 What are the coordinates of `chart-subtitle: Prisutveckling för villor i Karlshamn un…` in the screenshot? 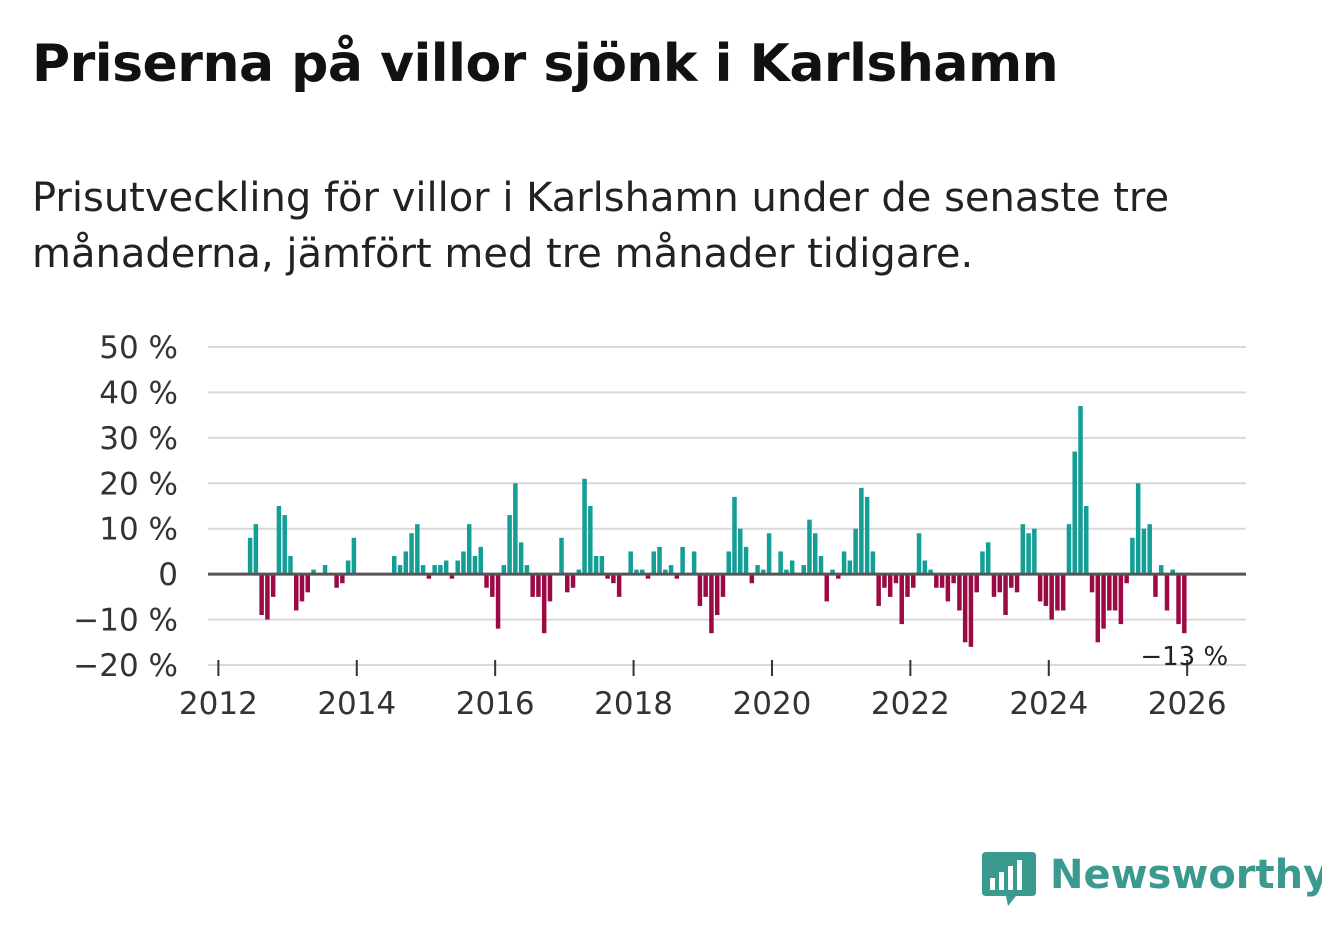 It's located at (601, 226).